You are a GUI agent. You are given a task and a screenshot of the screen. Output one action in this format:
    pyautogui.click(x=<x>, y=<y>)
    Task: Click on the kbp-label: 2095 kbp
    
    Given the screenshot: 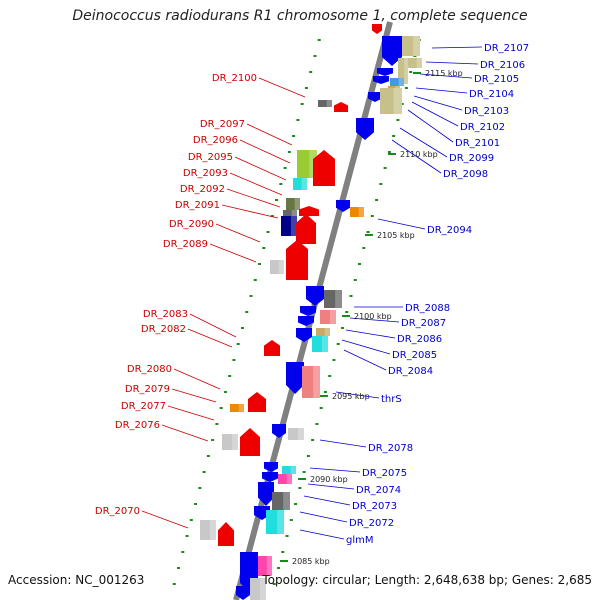 What is the action you would take?
    pyautogui.click(x=351, y=396)
    